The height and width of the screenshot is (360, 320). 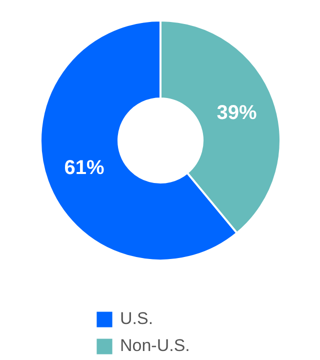 I want to click on legend-label: Non-U.S., so click(x=155, y=346).